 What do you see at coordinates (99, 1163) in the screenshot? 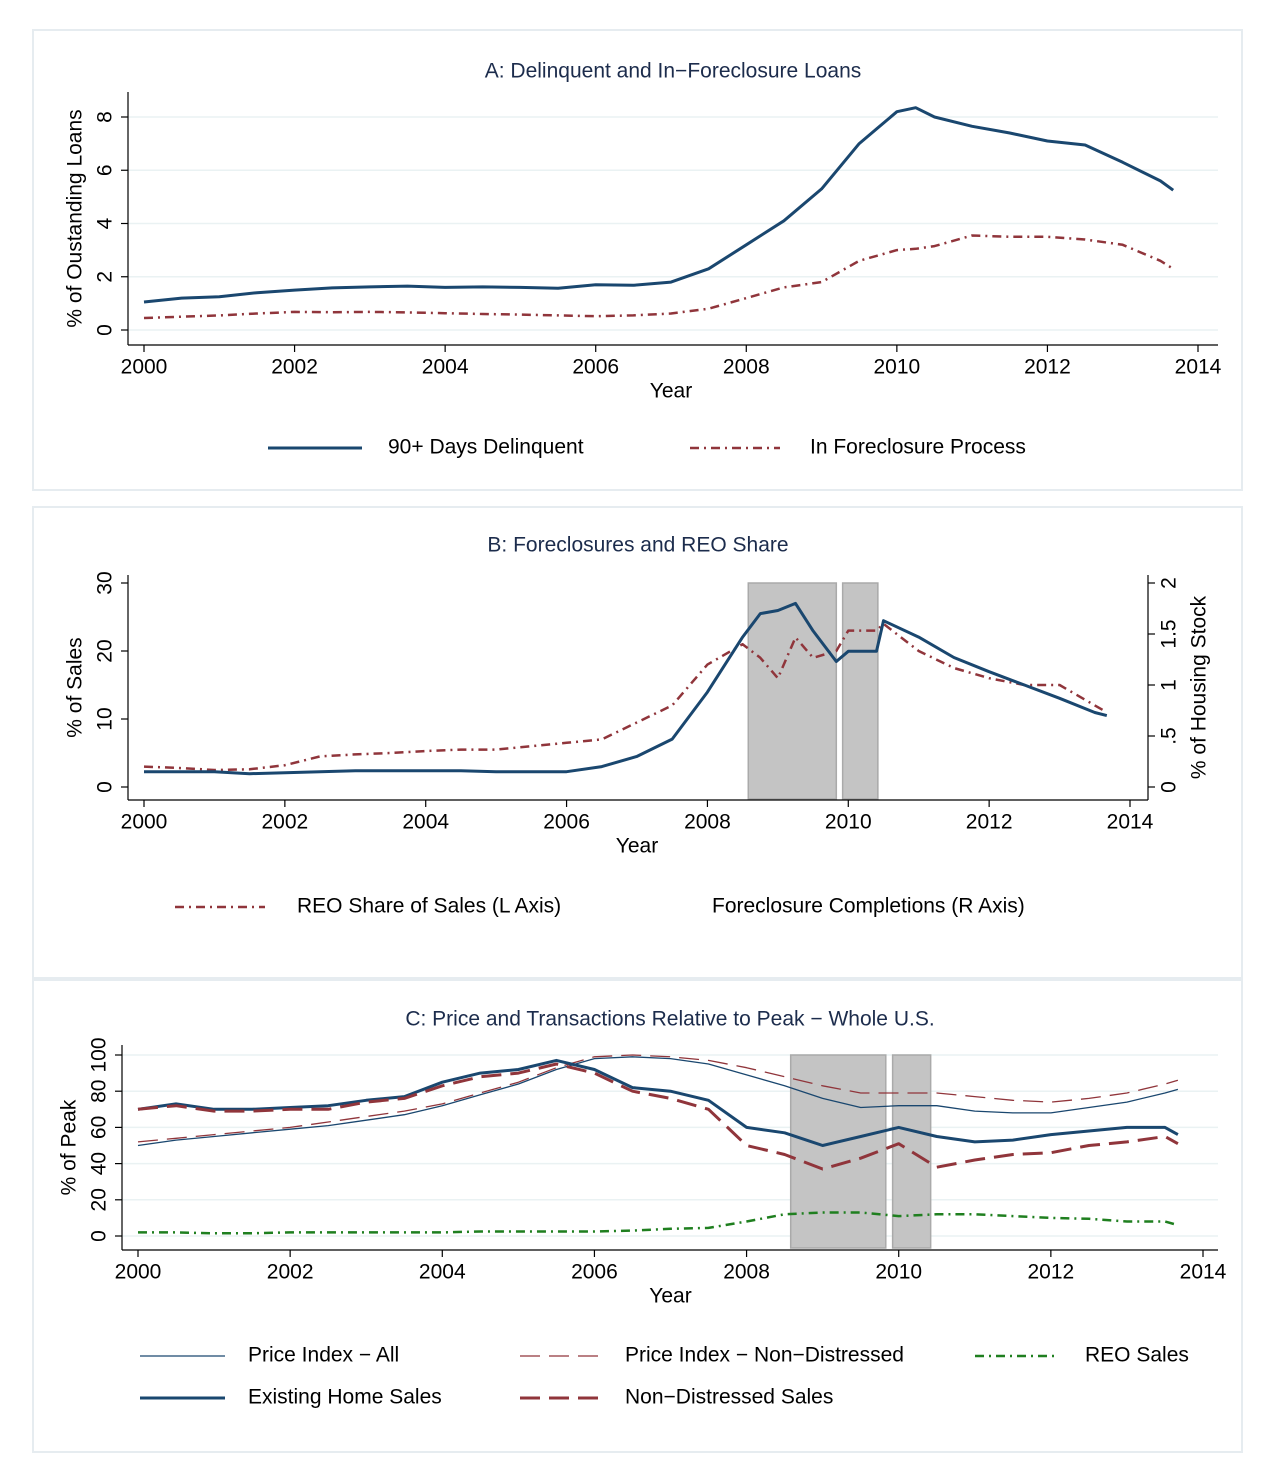
I see `y-tick-label: 40` at bounding box center [99, 1163].